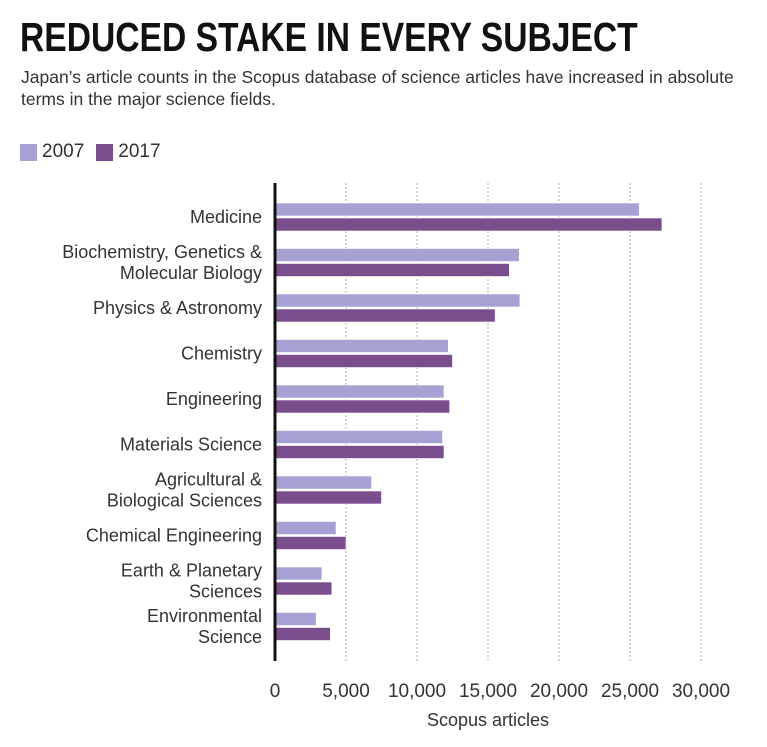  I want to click on category-label: Agricultural &, so click(208, 480).